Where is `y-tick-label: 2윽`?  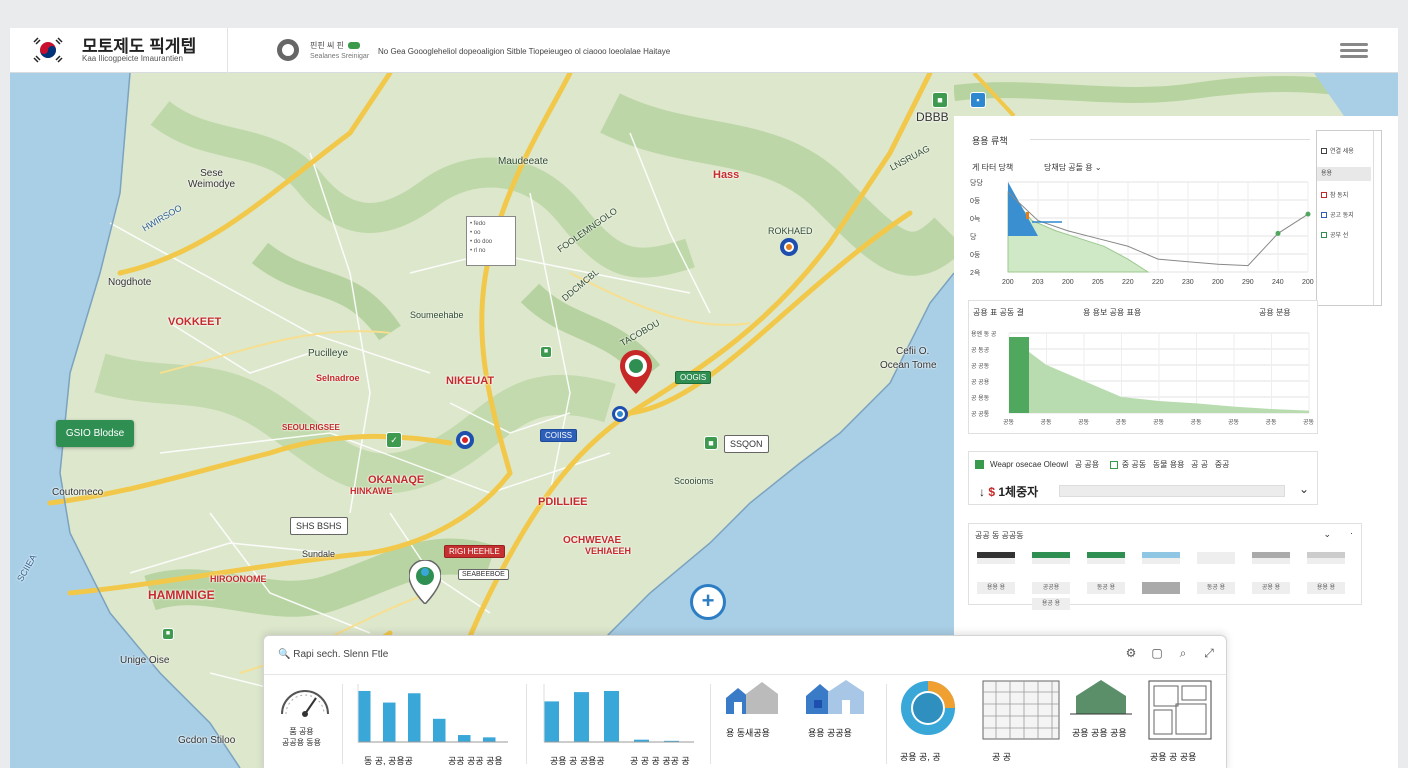 y-tick-label: 2윽 is located at coordinates (975, 273).